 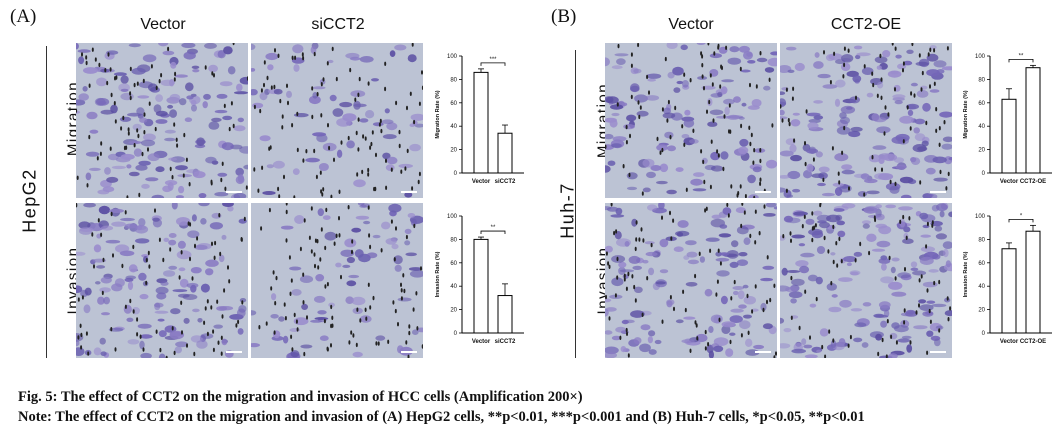 What do you see at coordinates (1021, 216) in the screenshot?
I see `significance-label: *` at bounding box center [1021, 216].